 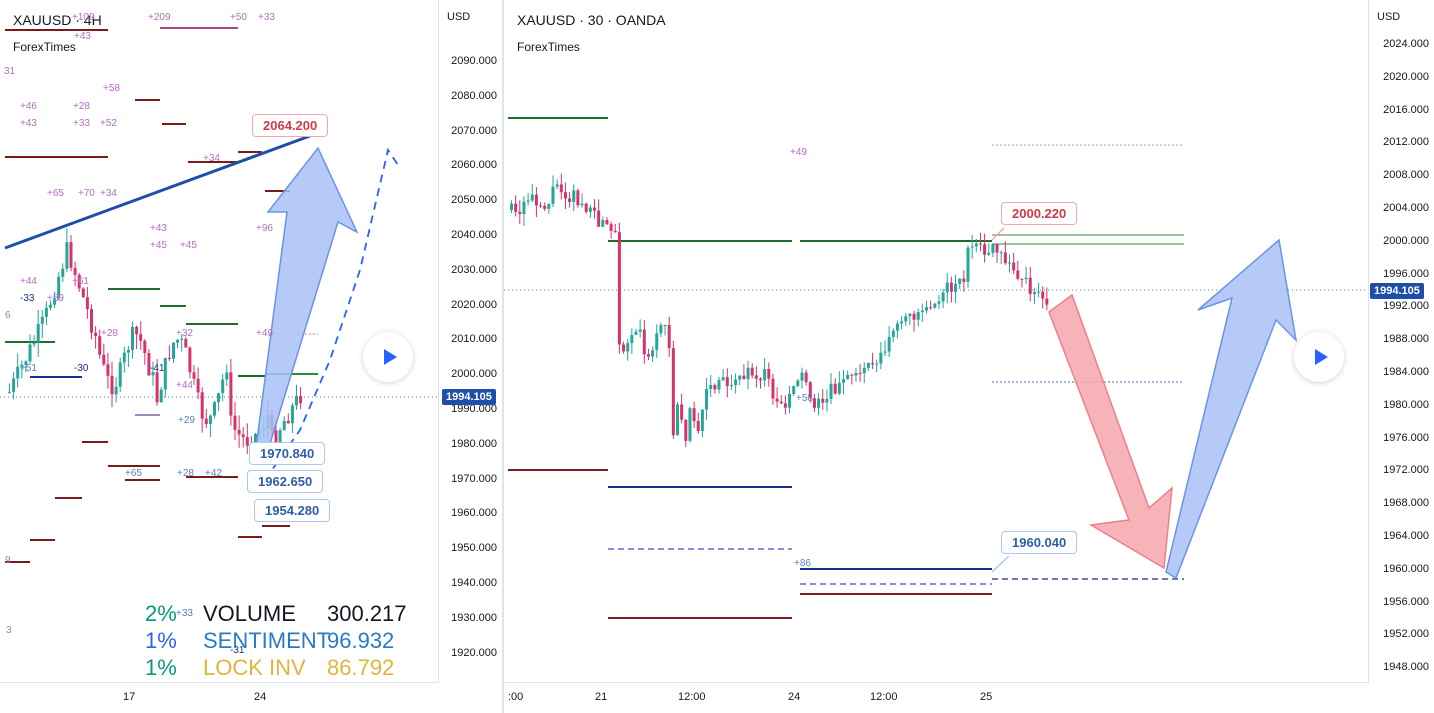 I want to click on left-price-tick: 2060.000, so click(x=474, y=165).